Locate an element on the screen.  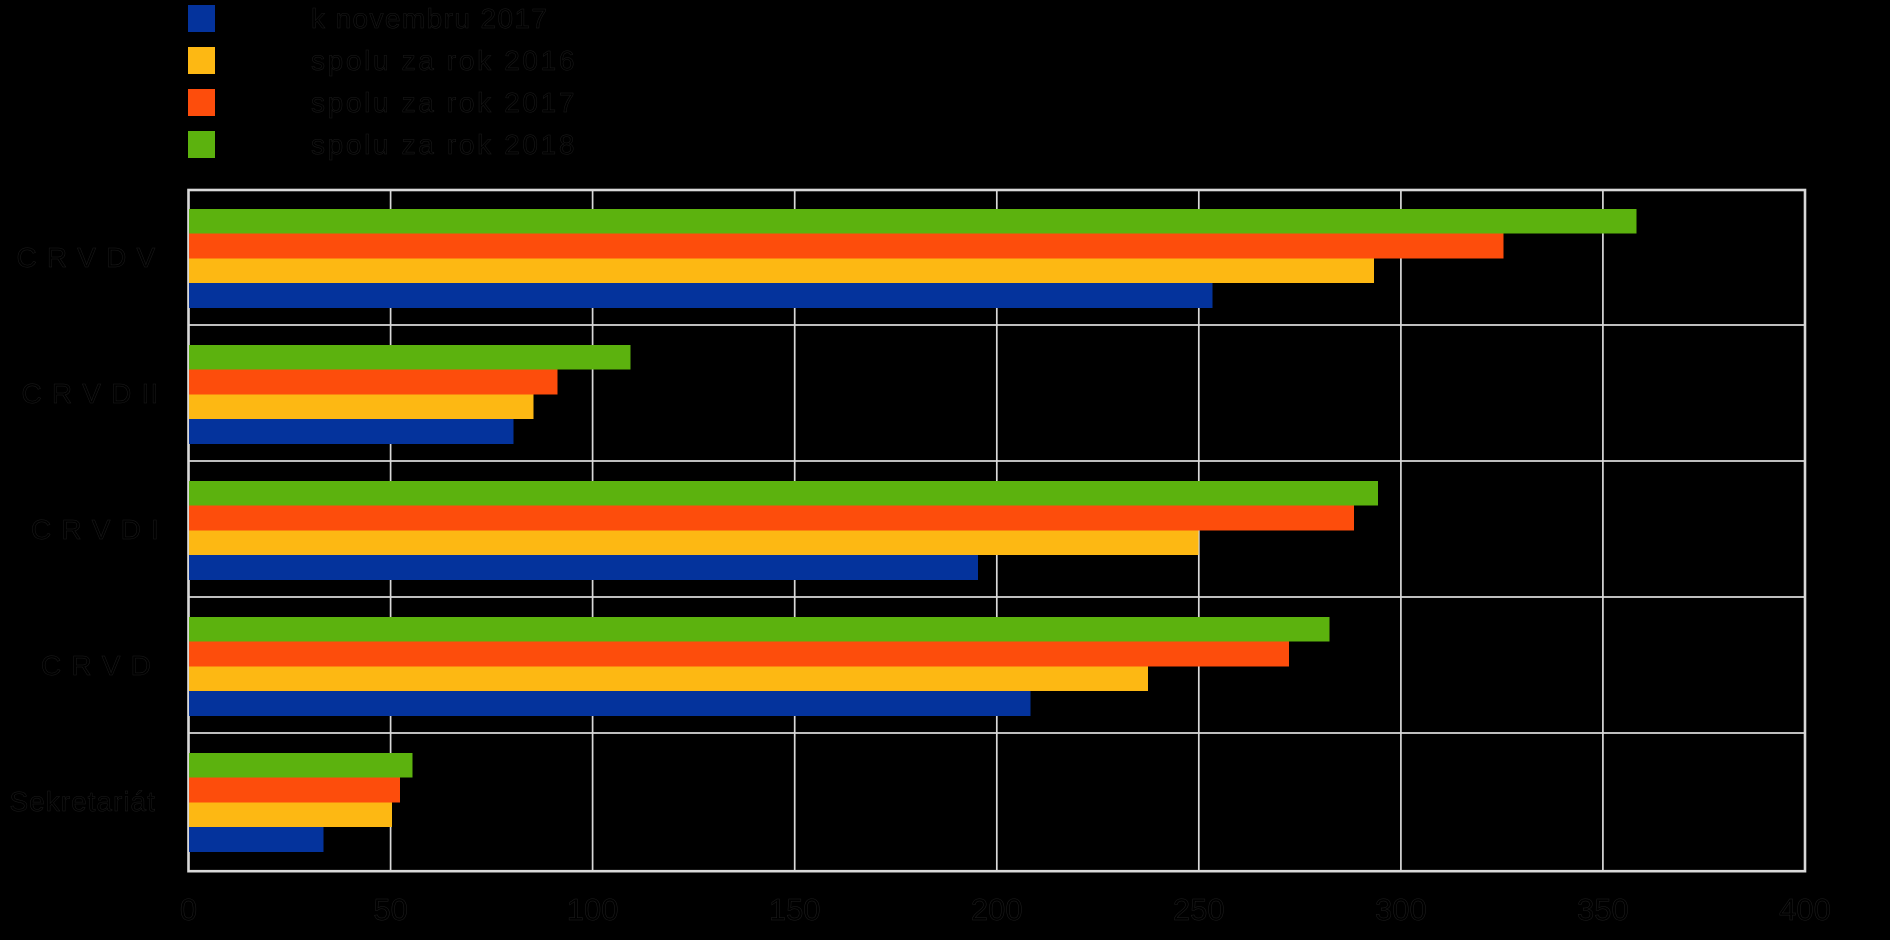
svg-text: spolu za rok 2018 is located at coordinates (444, 144).